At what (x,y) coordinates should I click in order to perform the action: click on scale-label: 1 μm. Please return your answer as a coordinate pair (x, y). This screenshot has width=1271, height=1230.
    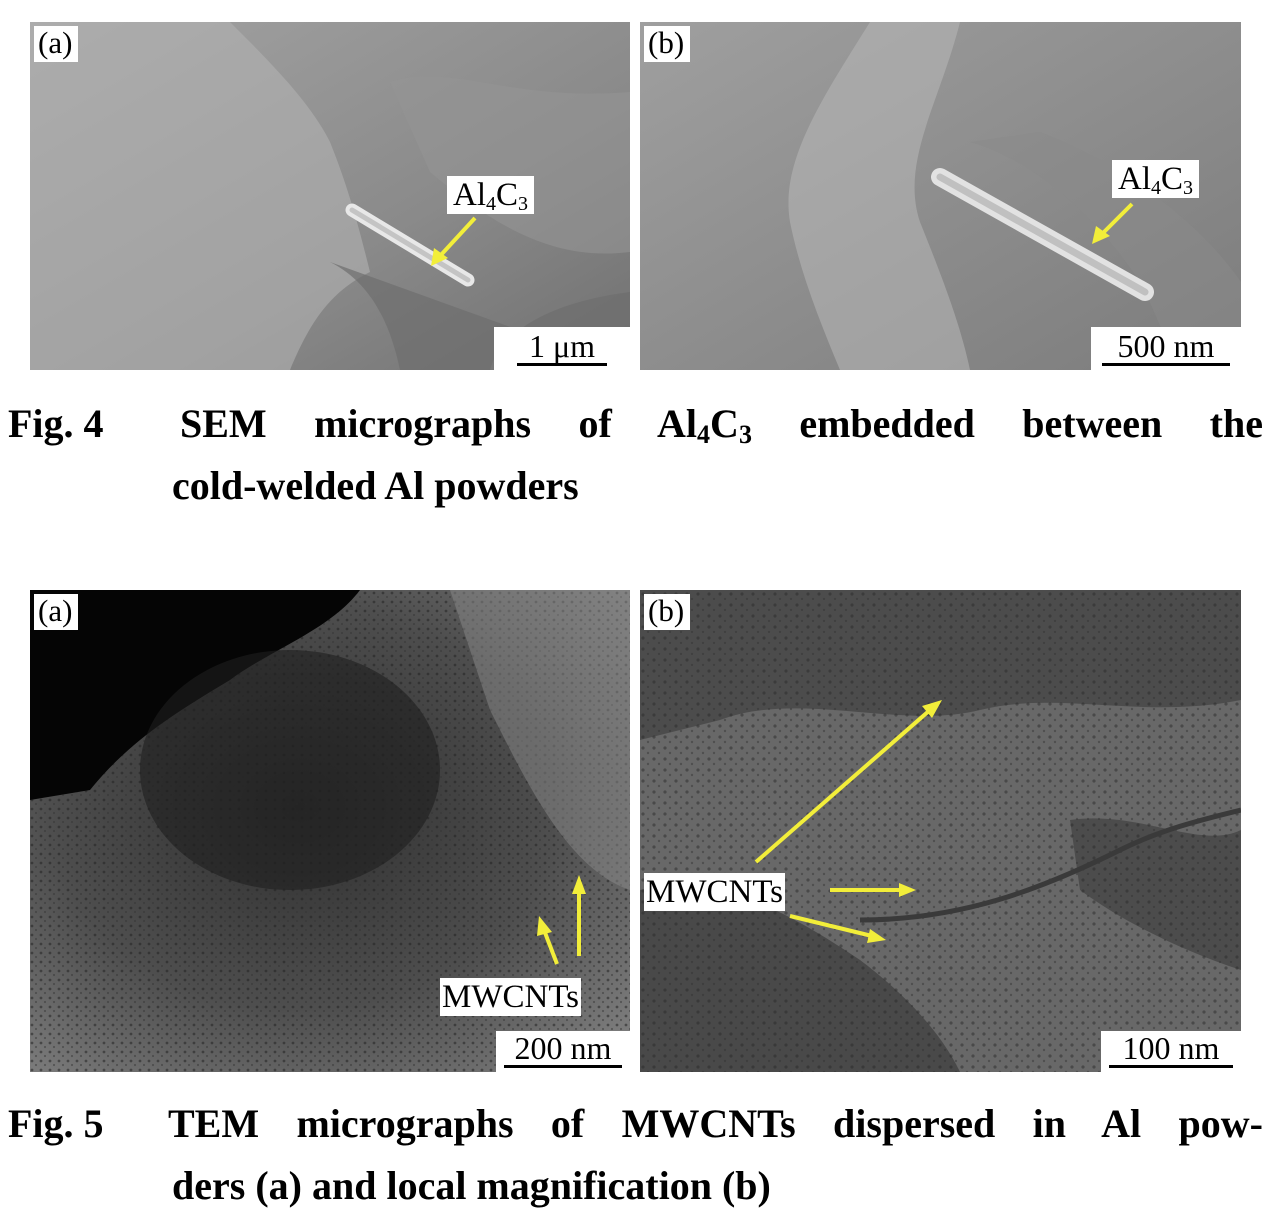
    Looking at the image, I should click on (562, 346).